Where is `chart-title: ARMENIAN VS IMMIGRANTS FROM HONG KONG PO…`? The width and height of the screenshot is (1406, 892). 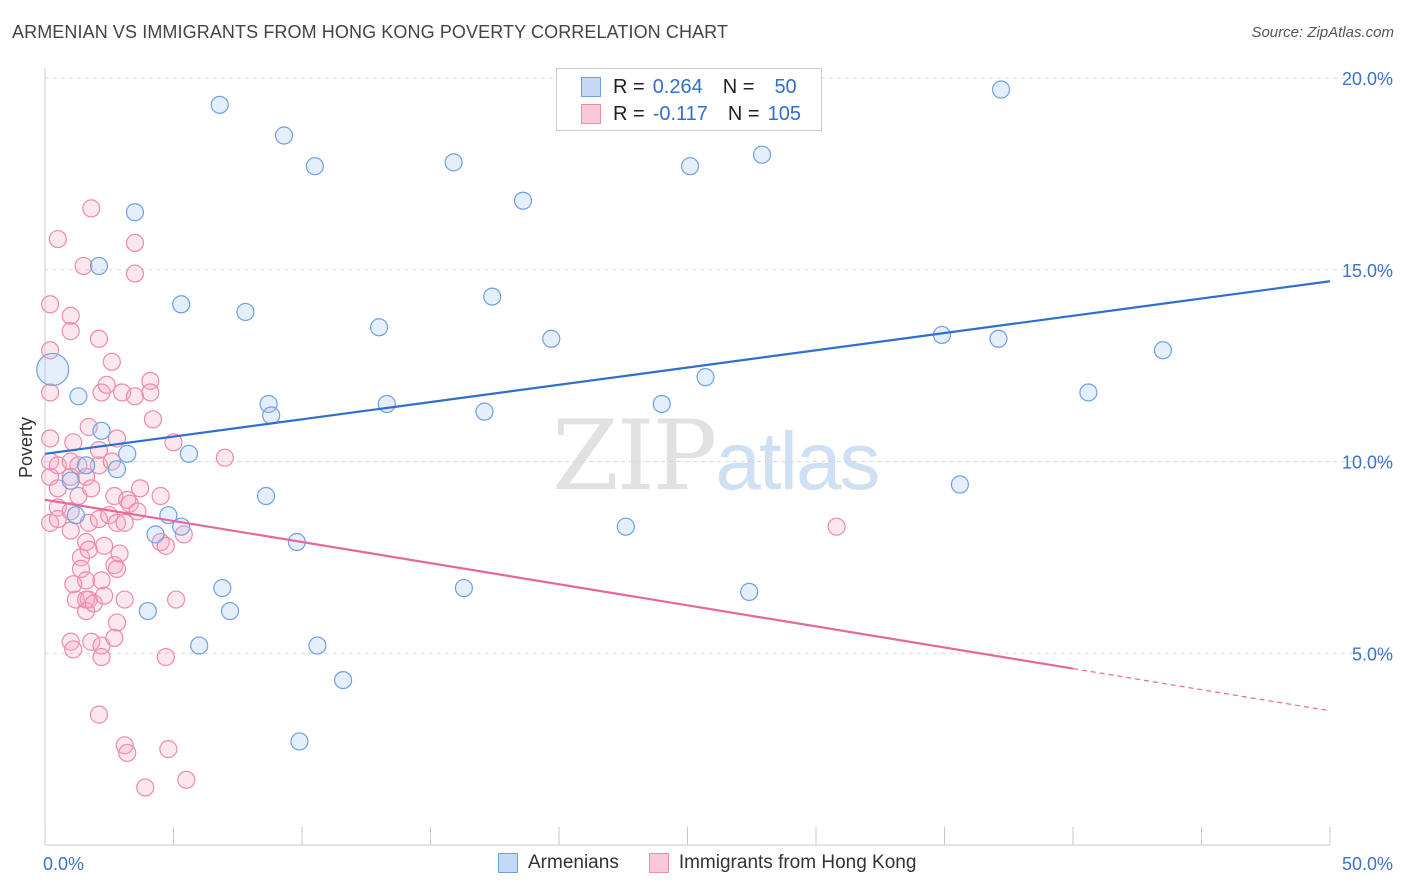
chart-title: ARMENIAN VS IMMIGRANTS FROM HONG KONG PO… is located at coordinates (370, 32).